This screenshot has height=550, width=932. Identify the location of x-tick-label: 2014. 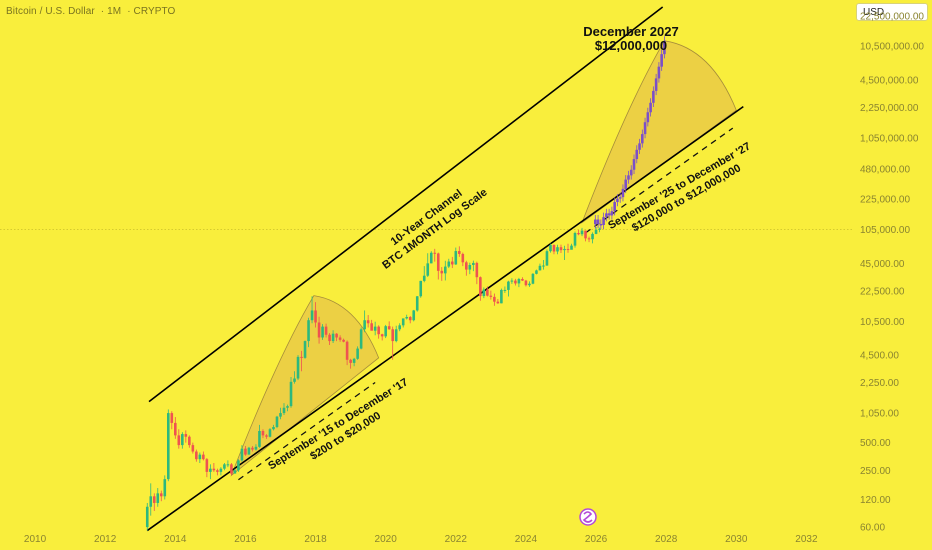
(175, 539).